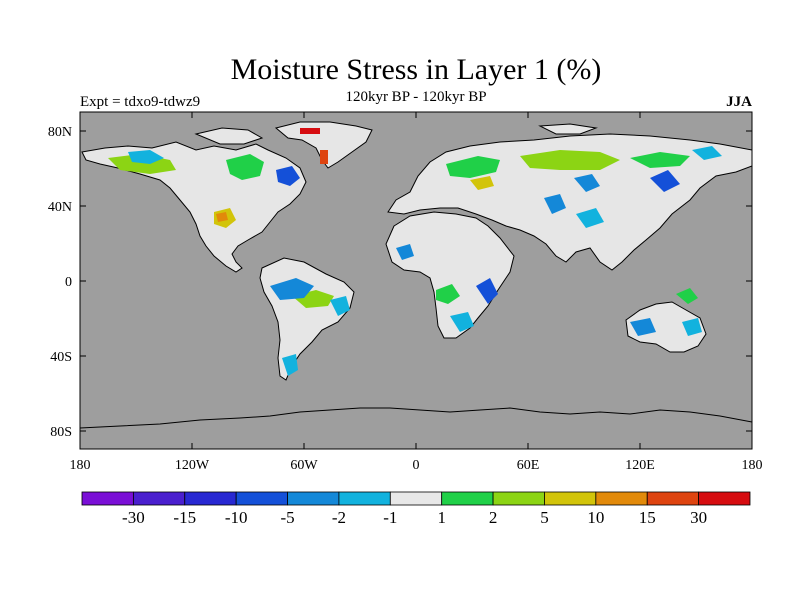  Describe the element at coordinates (396, 134) in the screenshot. I see `landmass-arctic-islands` at that location.